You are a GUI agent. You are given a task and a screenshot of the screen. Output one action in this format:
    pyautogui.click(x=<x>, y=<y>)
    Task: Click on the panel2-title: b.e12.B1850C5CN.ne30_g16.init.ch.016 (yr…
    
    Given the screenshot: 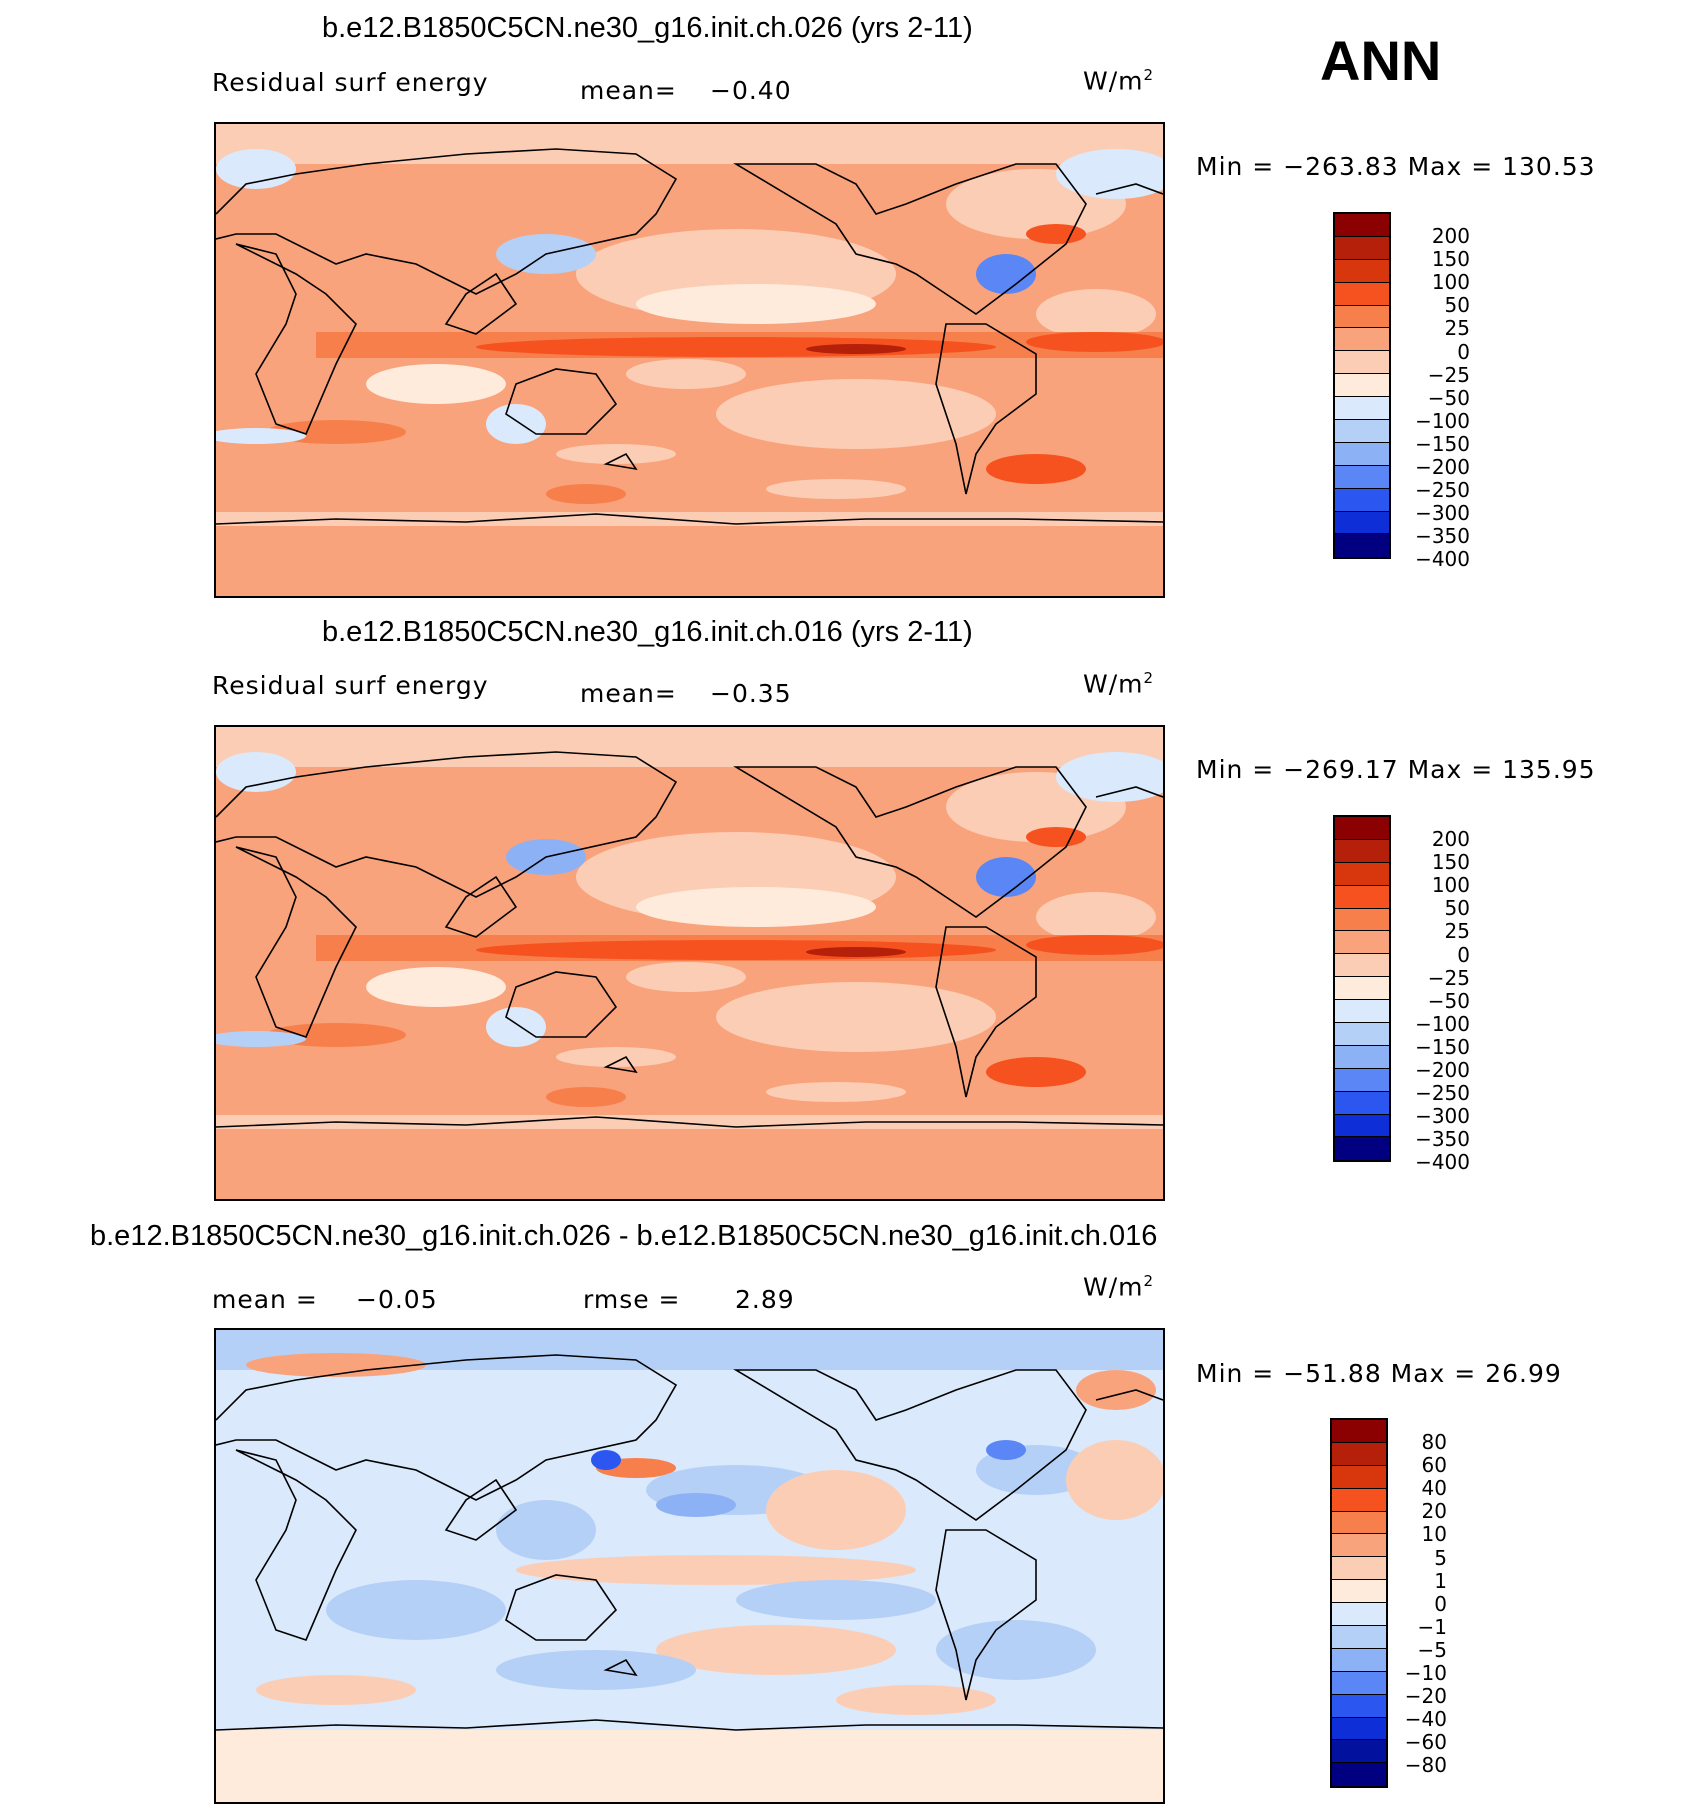 What is the action you would take?
    pyautogui.click(x=647, y=632)
    